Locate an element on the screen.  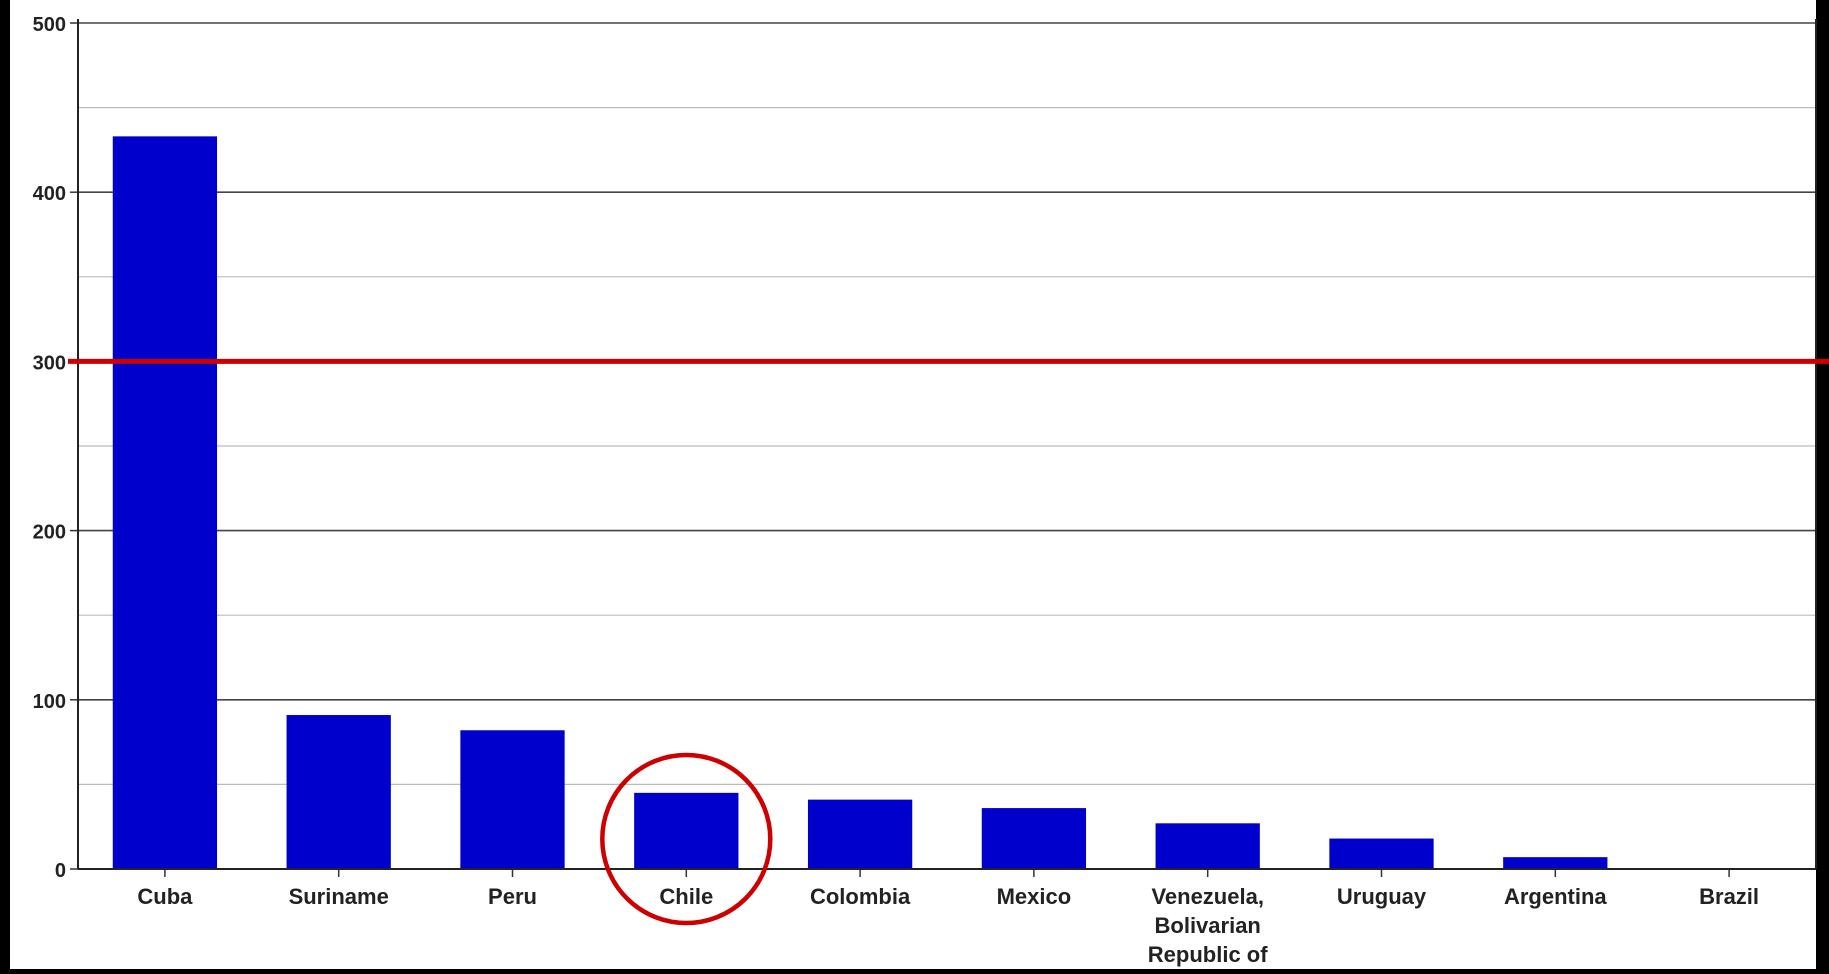
y-tick-label: 0 is located at coordinates (60, 871).